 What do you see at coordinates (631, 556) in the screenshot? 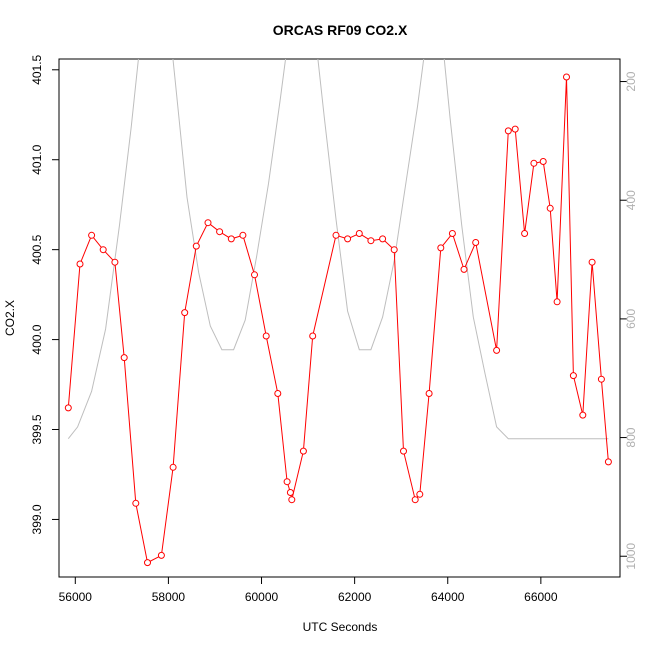
I see `y2-tick-label-4: 1000` at bounding box center [631, 556].